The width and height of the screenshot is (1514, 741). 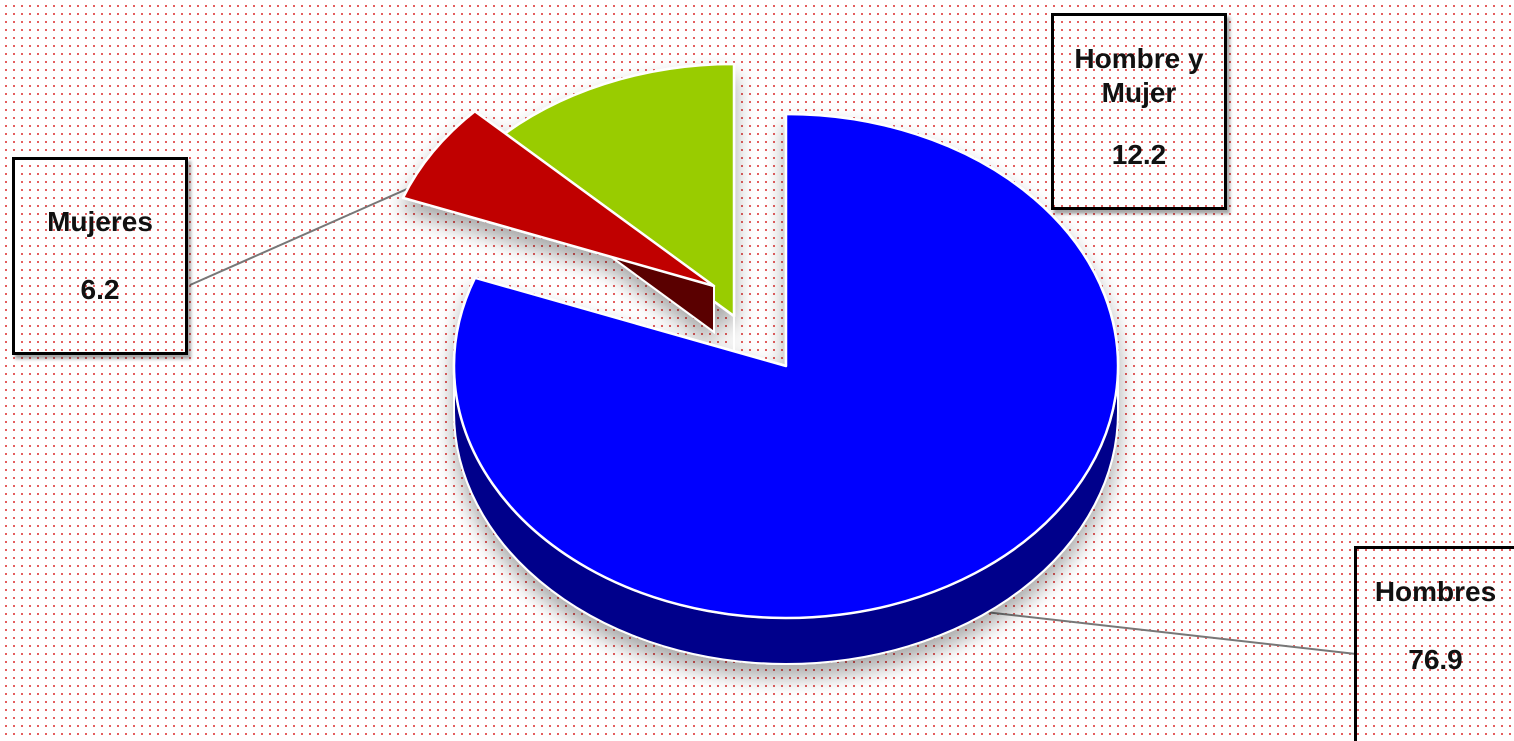 I want to click on pie-slice-hombre-y-mujer, so click(x=614, y=190).